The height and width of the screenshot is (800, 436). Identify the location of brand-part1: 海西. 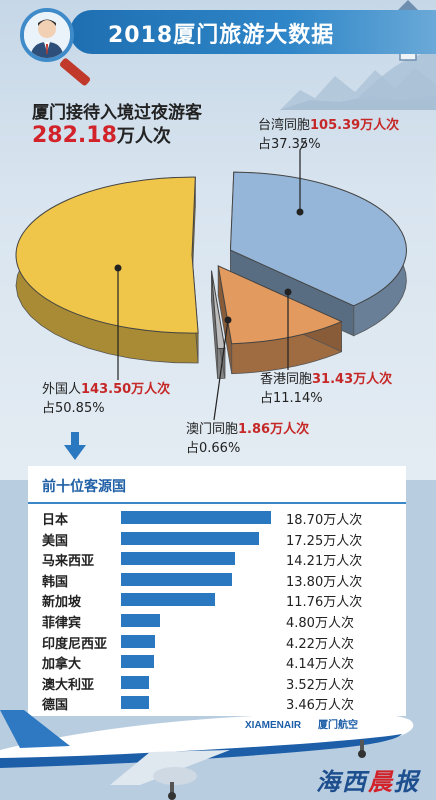
(342, 782).